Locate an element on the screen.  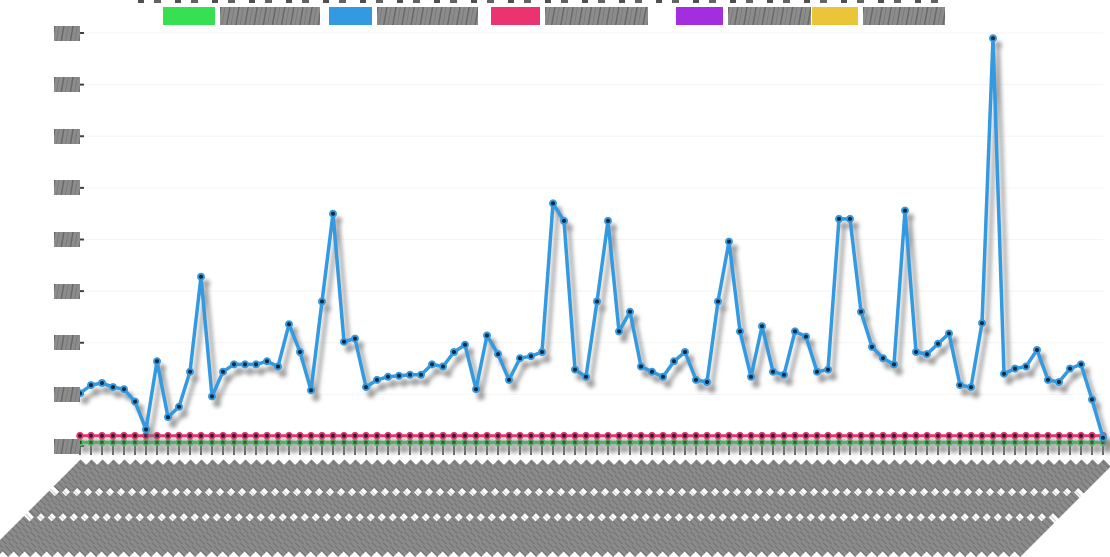
legend-entry-series-purple is located at coordinates (743, 16).